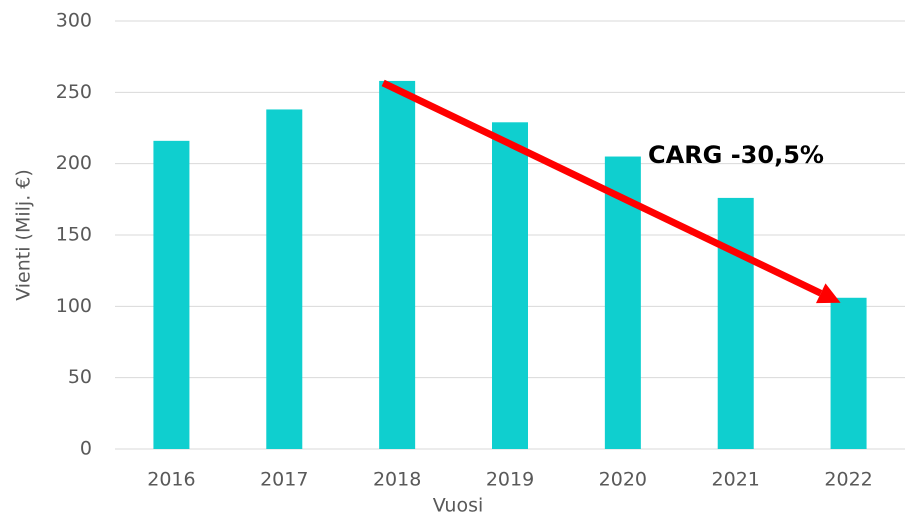 The height and width of the screenshot is (521, 923). I want to click on x-axis-label: Vuosi, so click(458, 506).